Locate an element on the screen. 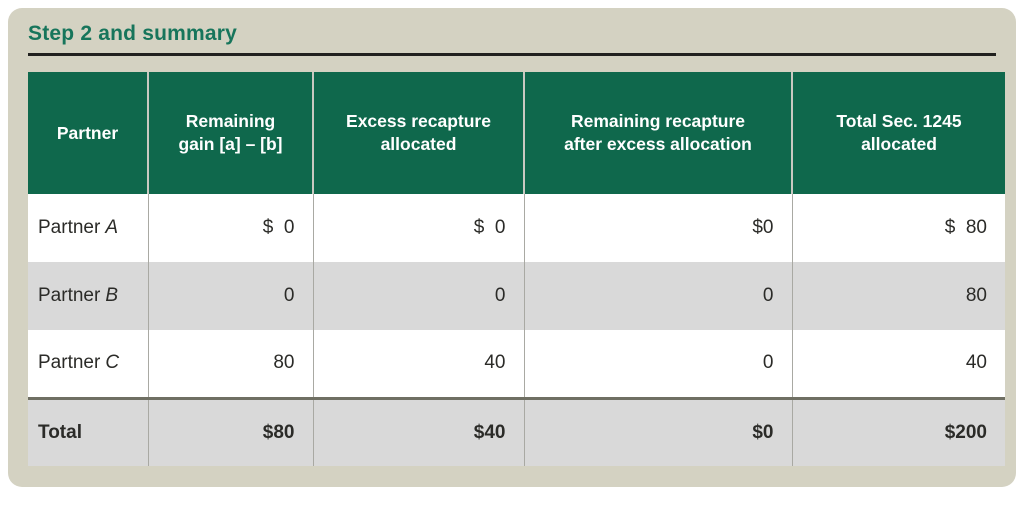 The width and height of the screenshot is (1024, 512). table-row-partner-c: Partner C 80 40 0 40 is located at coordinates (516, 364).